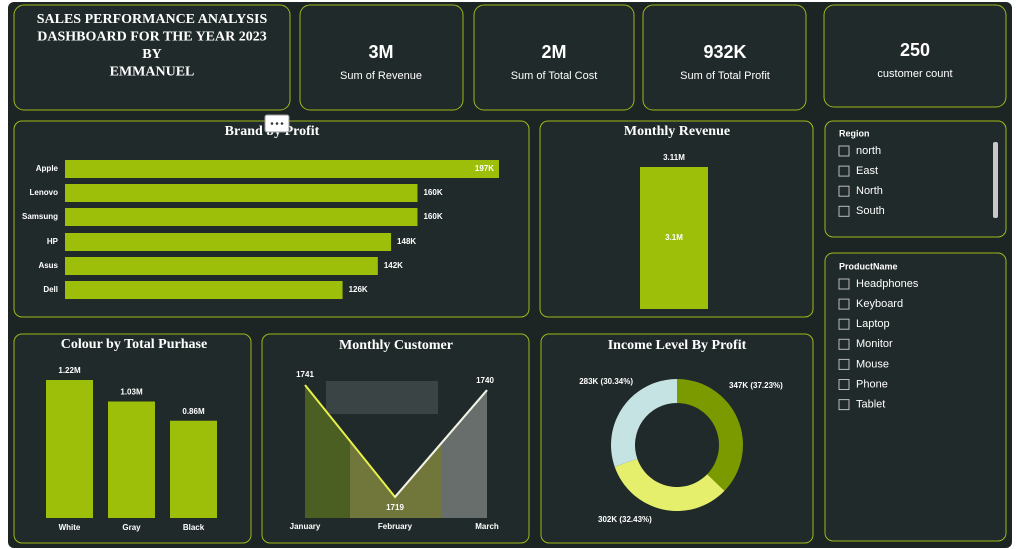 The width and height of the screenshot is (1017, 549). What do you see at coordinates (380, 52) in the screenshot?
I see `card-value: 3M` at bounding box center [380, 52].